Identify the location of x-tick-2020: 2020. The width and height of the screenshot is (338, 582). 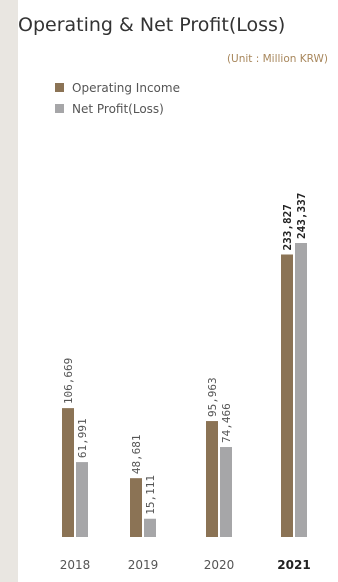
(219, 565).